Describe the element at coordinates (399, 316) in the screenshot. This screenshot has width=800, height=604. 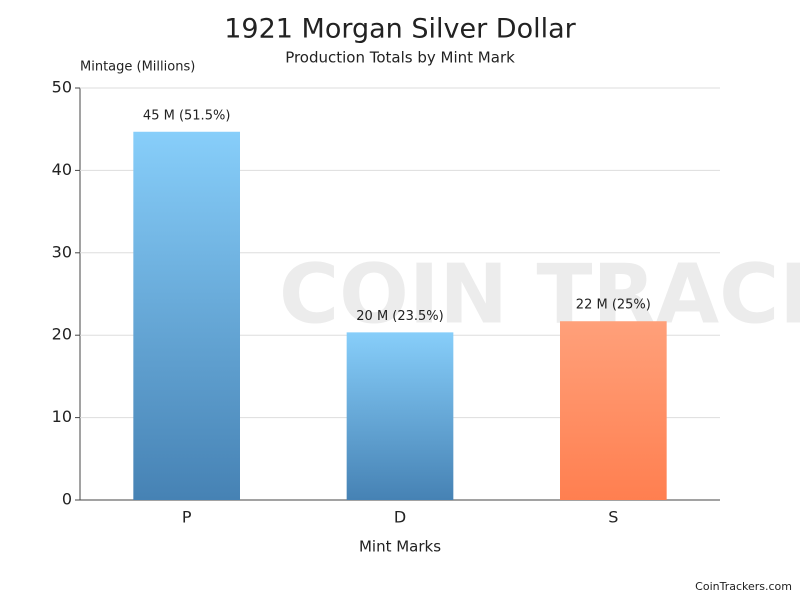
I see `data-label: 20 M (23.5%)` at that location.